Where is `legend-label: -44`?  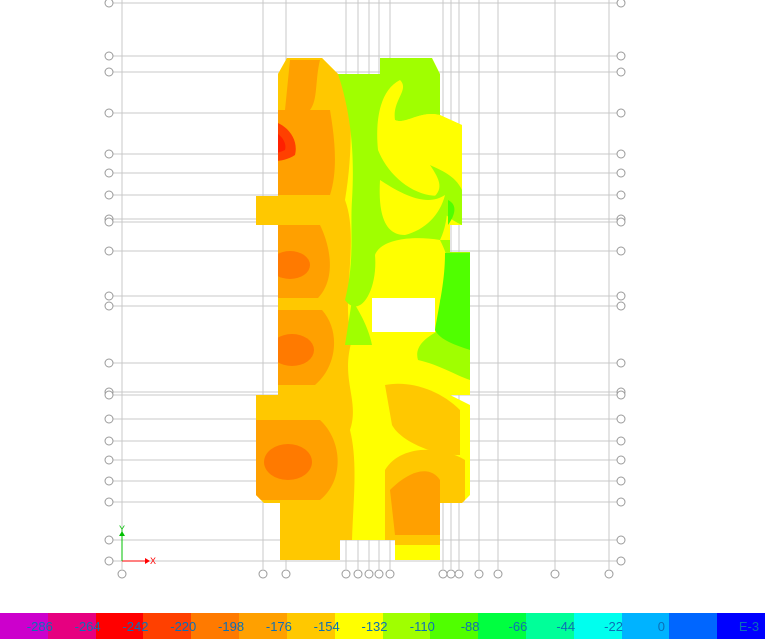 legend-label: -44 is located at coordinates (566, 626).